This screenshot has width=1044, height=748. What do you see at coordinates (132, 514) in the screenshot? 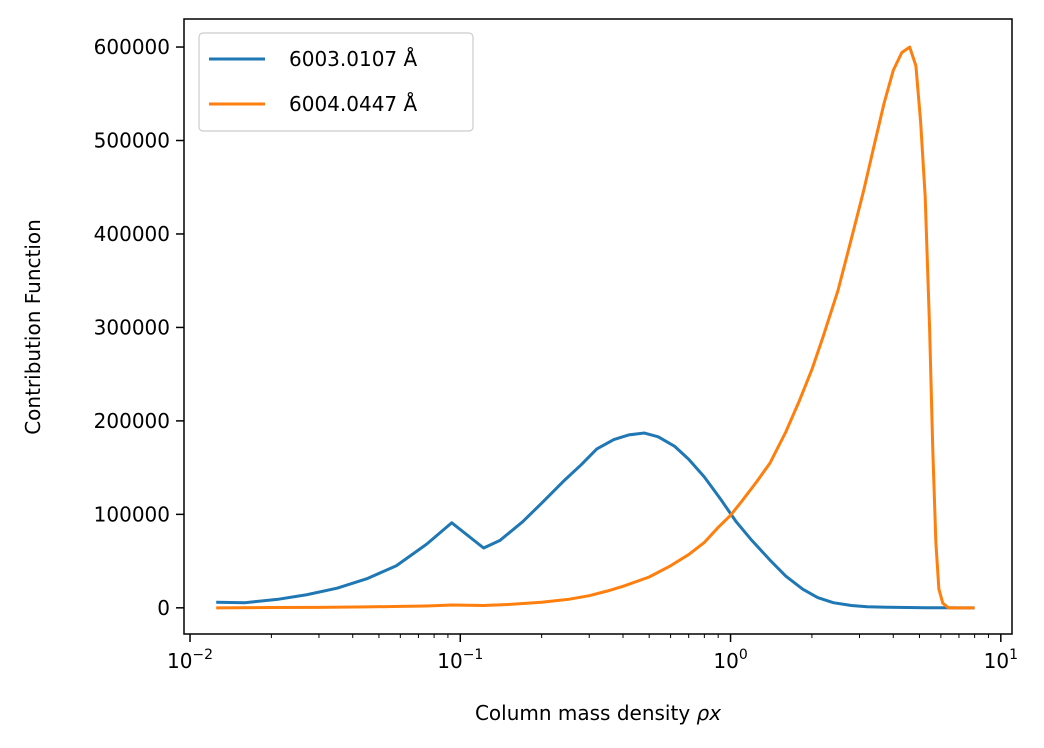
I see `y-tick-label: 100000` at bounding box center [132, 514].